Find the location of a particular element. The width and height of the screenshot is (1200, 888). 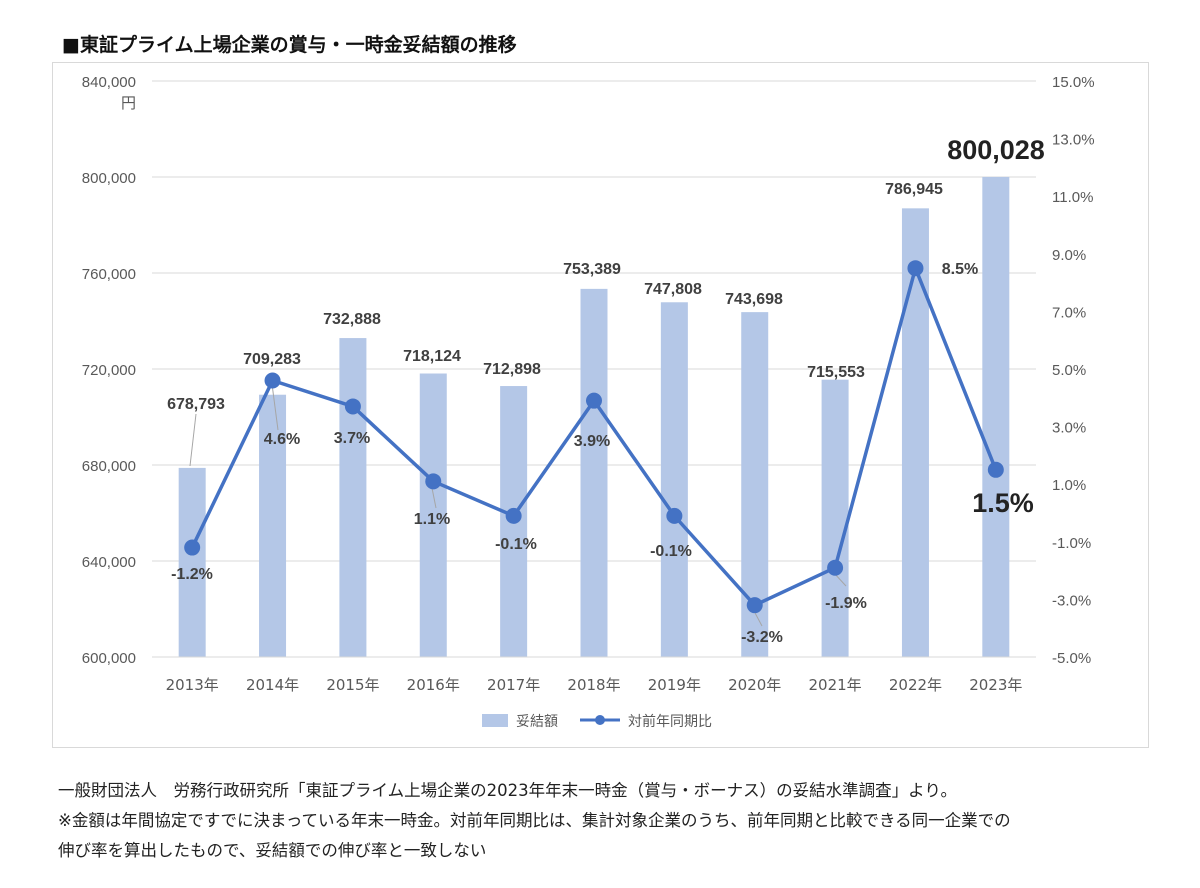

legend-bar-swatch is located at coordinates (495, 720).